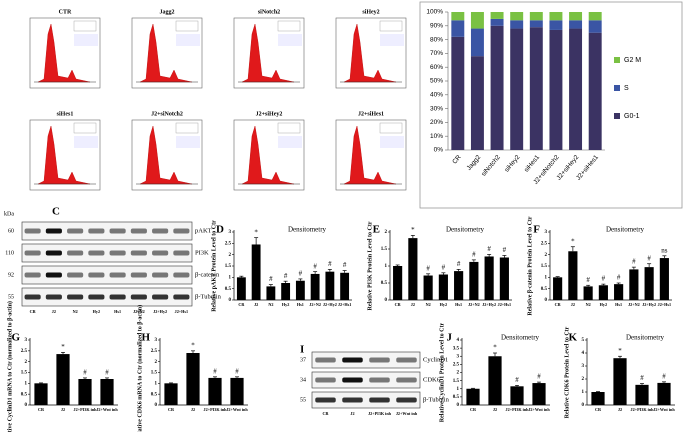  Describe the element at coordinates (160, 311) in the screenshot. I see `lane-label: J2+Hy2` at that location.